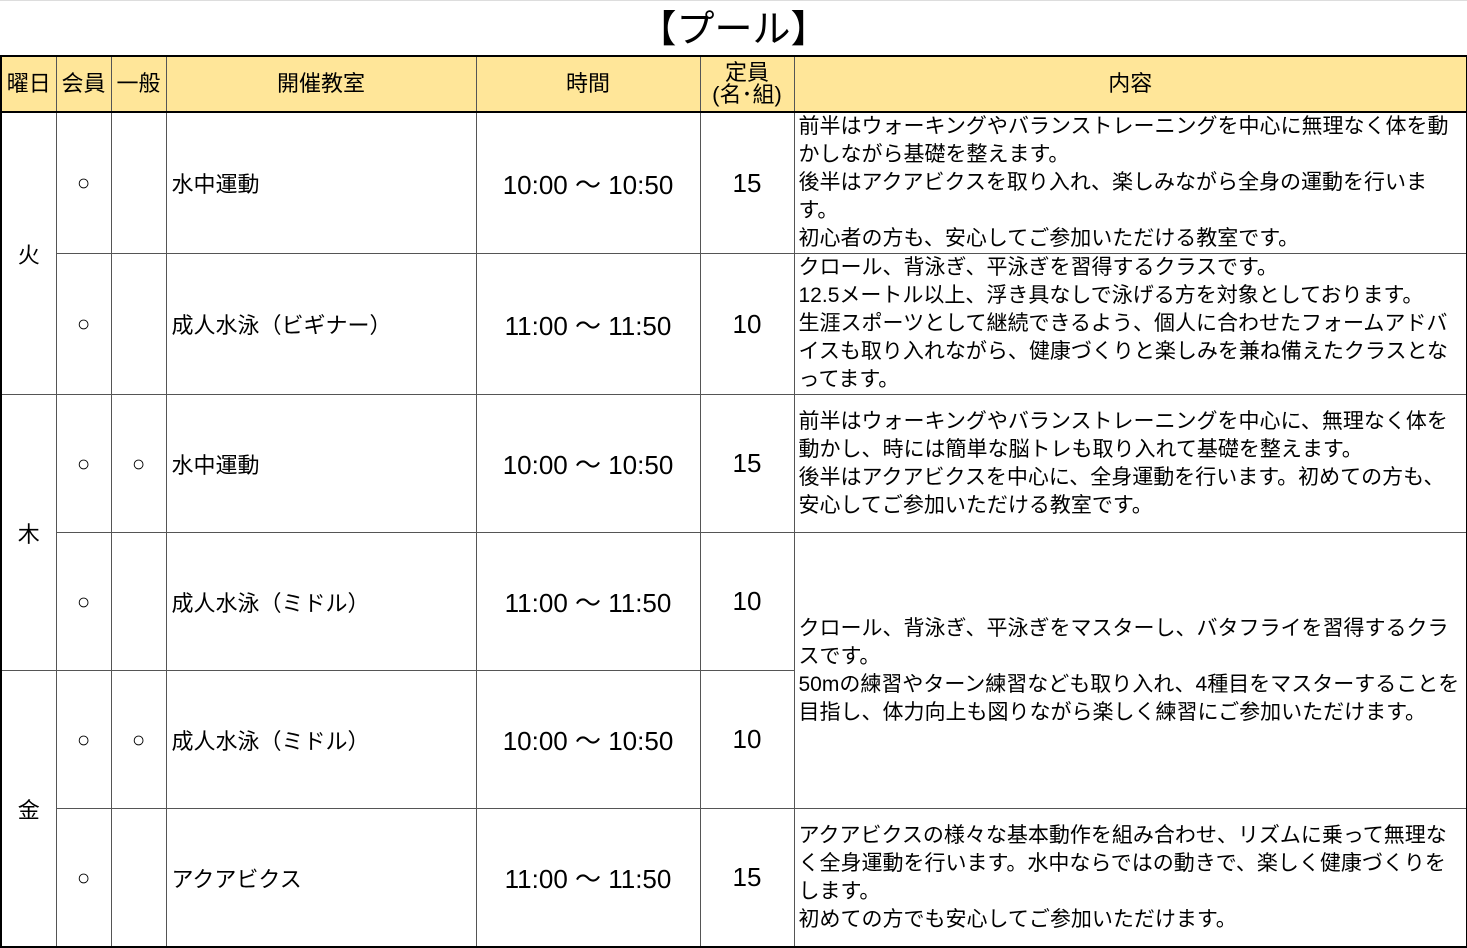 The width and height of the screenshot is (1467, 948). What do you see at coordinates (321, 878) in the screenshot?
I see `class-name: アクアビクス` at bounding box center [321, 878].